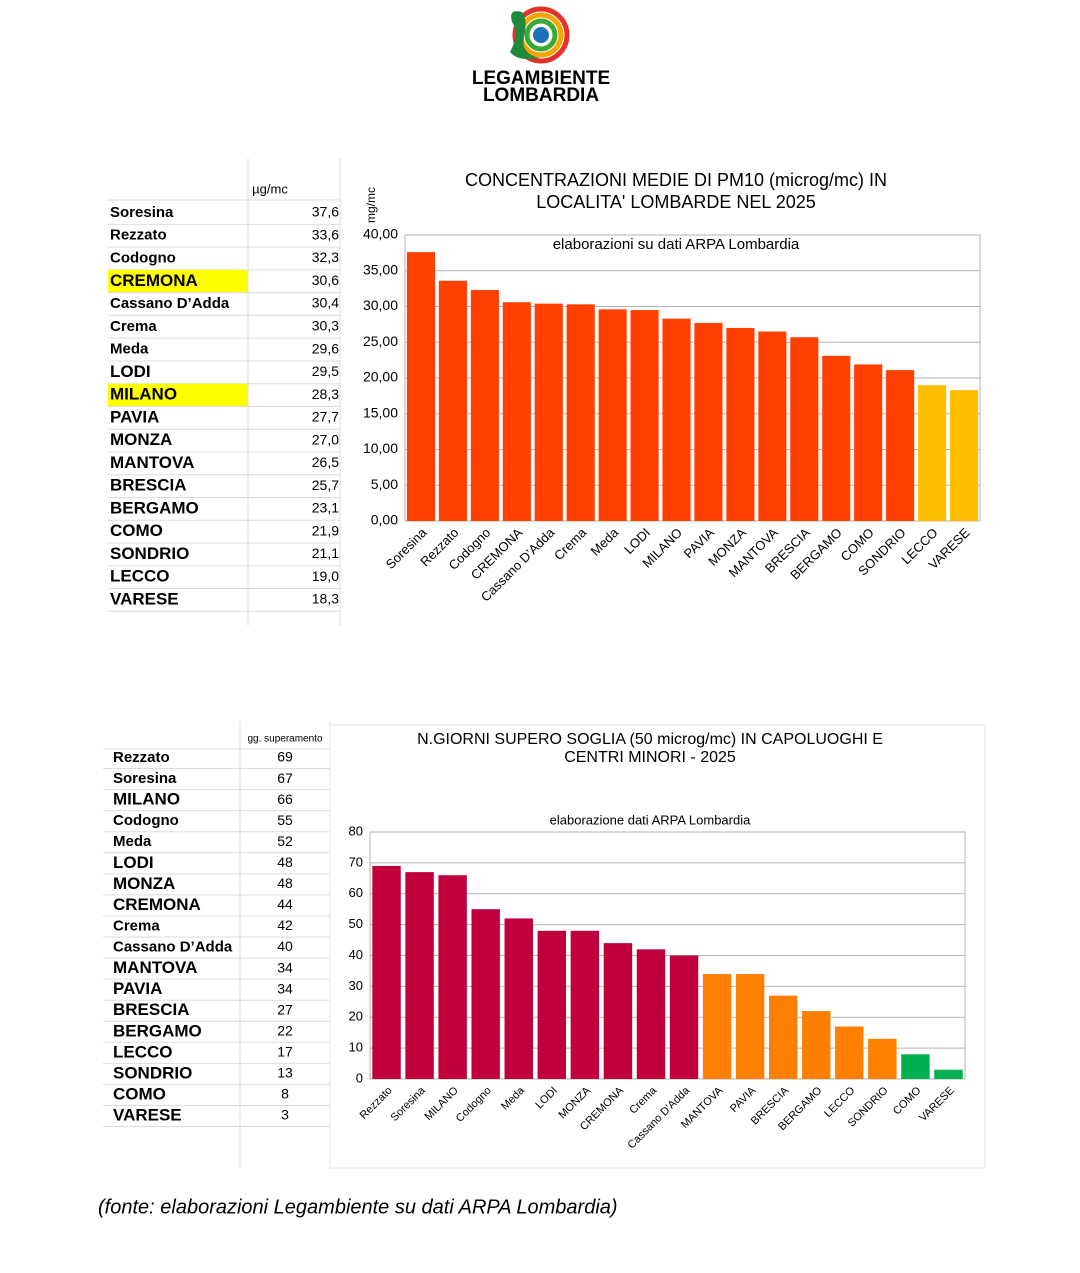  What do you see at coordinates (285, 904) in the screenshot?
I see `row-value: 44` at bounding box center [285, 904].